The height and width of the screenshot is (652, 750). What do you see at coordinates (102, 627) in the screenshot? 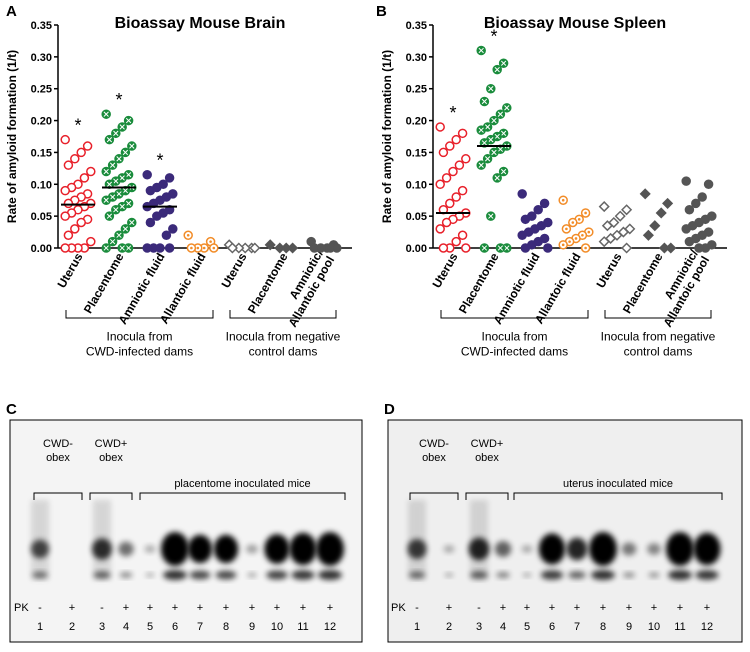
I see `lane-number: 3` at bounding box center [102, 627].